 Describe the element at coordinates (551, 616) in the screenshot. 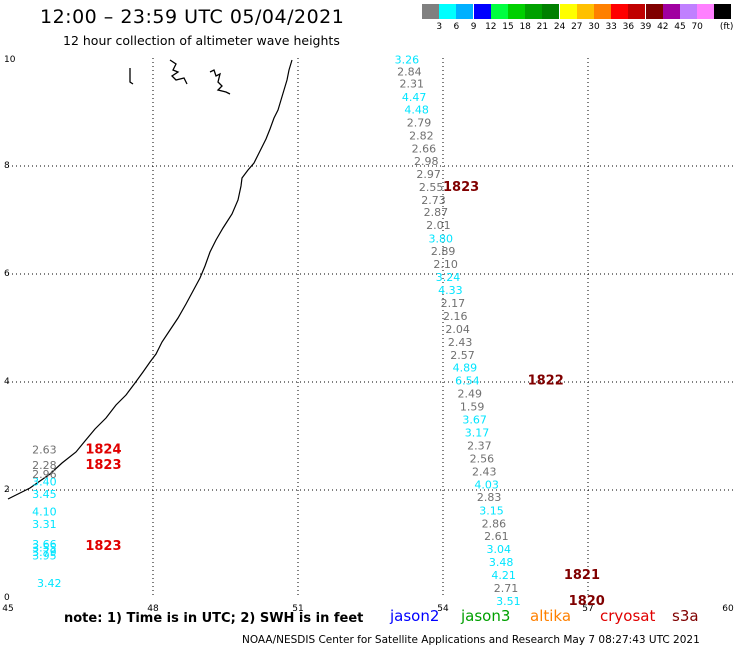

I see `satellite-name-altika: altika` at that location.